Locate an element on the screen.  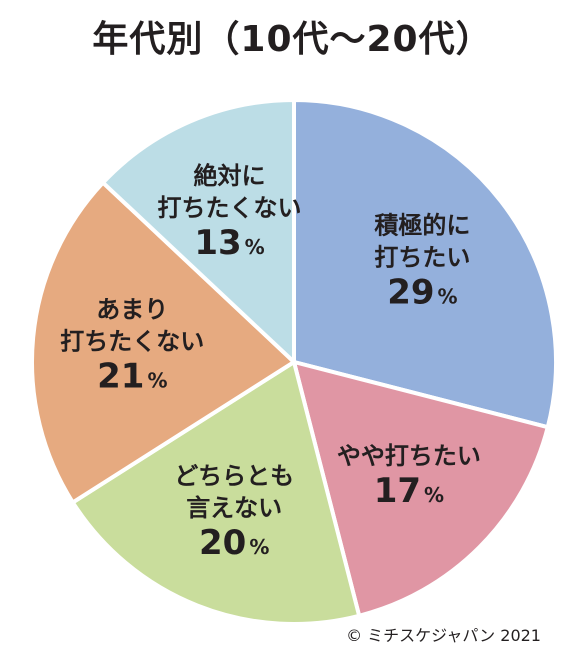
slice-category-label: 打ちたい is located at coordinates (422, 257).